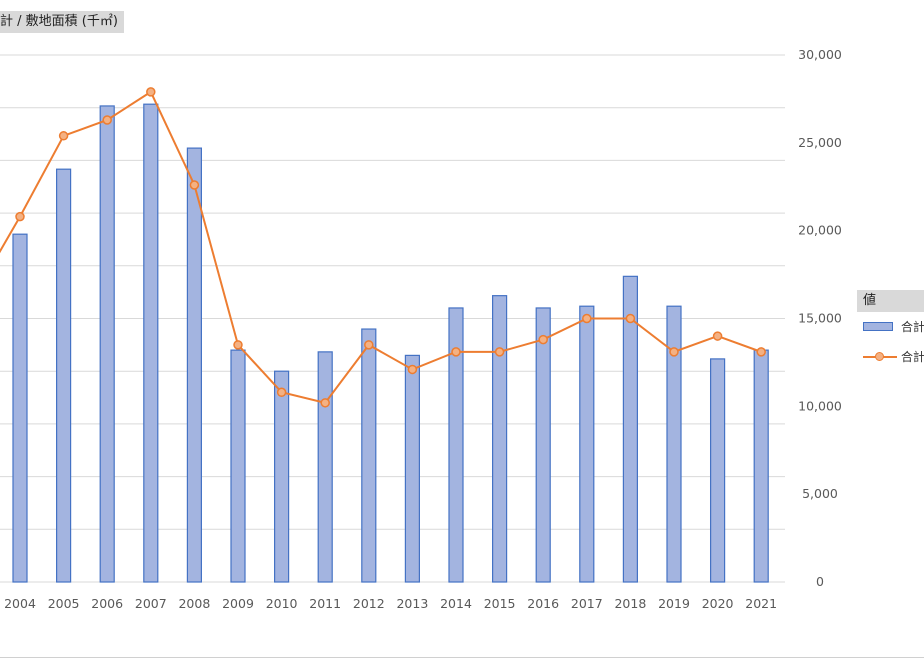  What do you see at coordinates (820, 318) in the screenshot?
I see `y-tick-label: 15,000` at bounding box center [820, 318].